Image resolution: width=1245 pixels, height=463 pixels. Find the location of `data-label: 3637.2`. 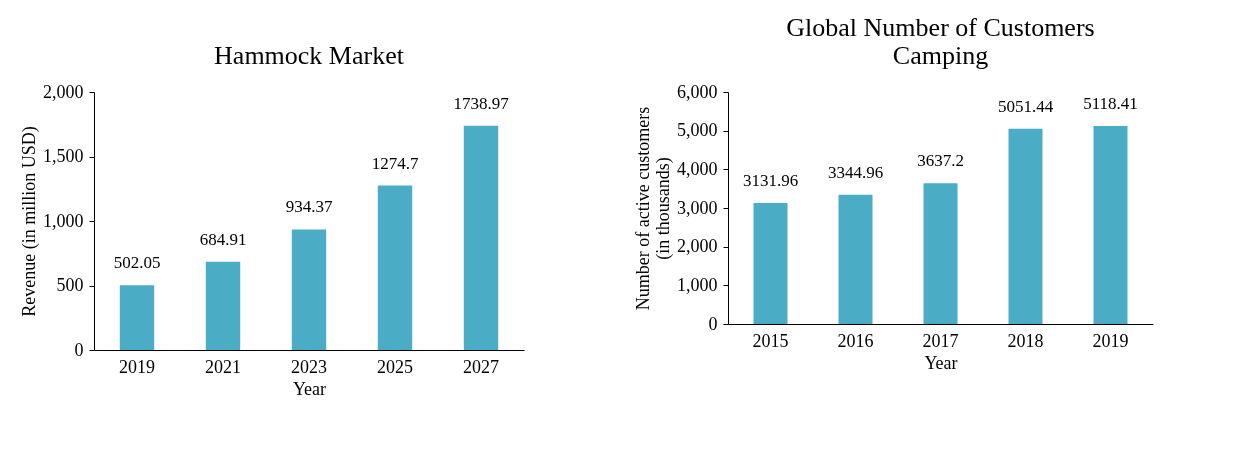

data-label: 3637.2 is located at coordinates (940, 161).